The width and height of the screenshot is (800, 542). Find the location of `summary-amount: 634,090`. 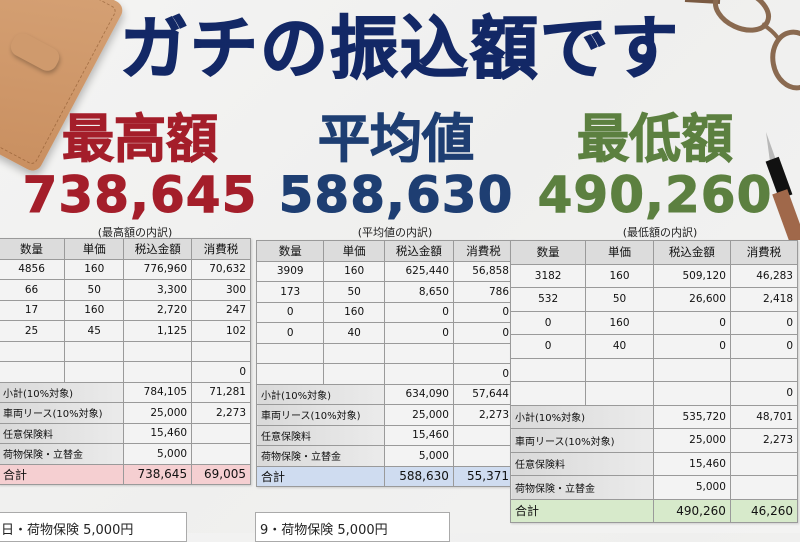

summary-amount: 634,090 is located at coordinates (418, 394).